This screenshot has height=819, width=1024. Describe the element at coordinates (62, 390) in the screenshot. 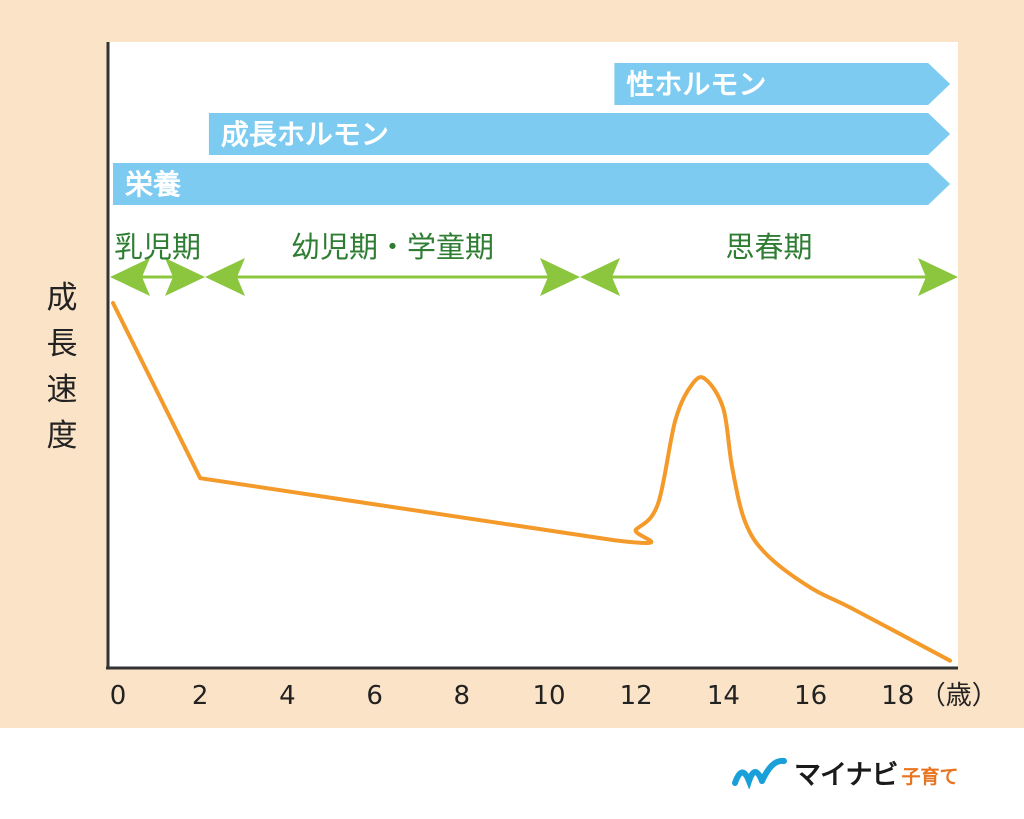

I see `y-axis-label-char: 速` at that location.